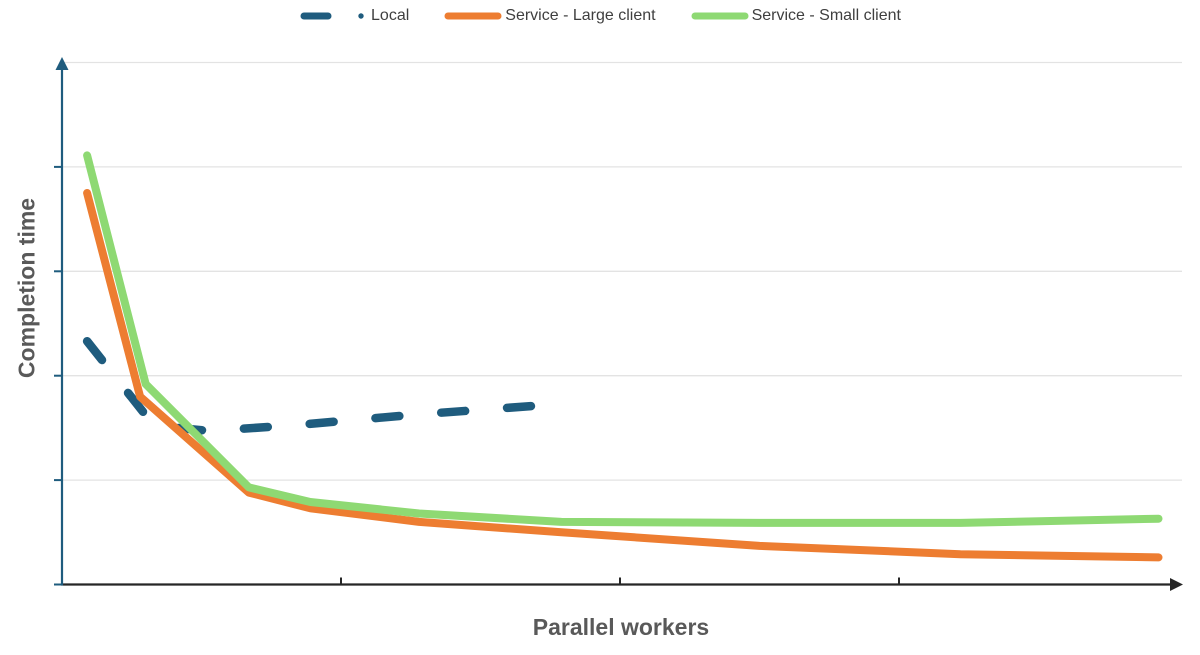 This screenshot has height=655, width=1200. What do you see at coordinates (62, 63) in the screenshot?
I see `y-axis-arrow` at bounding box center [62, 63].